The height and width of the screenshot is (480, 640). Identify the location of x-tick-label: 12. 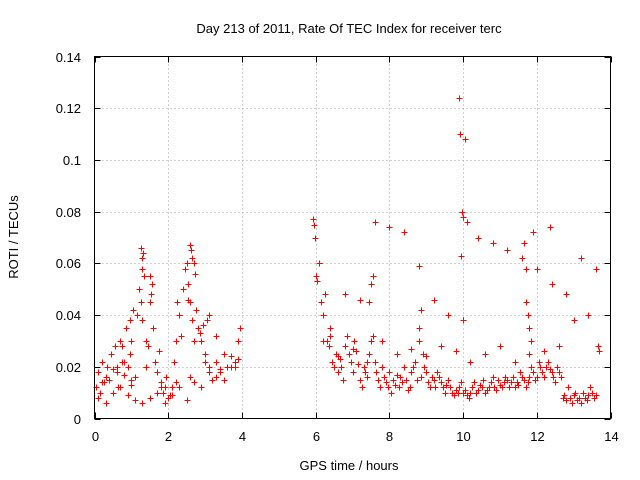
(537, 436).